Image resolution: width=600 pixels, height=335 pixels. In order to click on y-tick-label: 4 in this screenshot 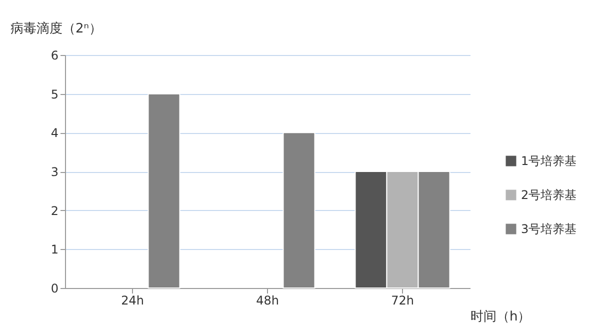, I will do `click(54, 133)`.